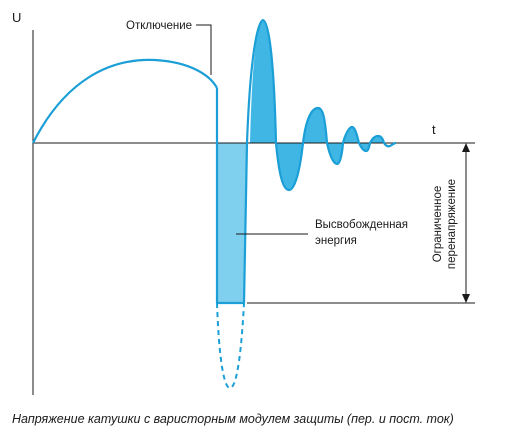 This screenshot has height=438, width=524. What do you see at coordinates (438, 224) in the screenshot?
I see `limited-overvoltage-label-line1: Ограниченное` at bounding box center [438, 224].